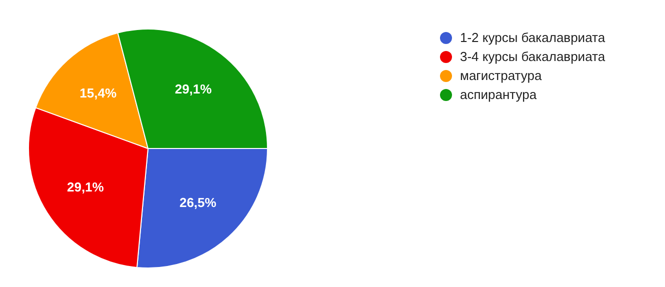 The width and height of the screenshot is (665, 287). I want to click on legend-label: 3-4 курсы бакалавриата, so click(533, 56).